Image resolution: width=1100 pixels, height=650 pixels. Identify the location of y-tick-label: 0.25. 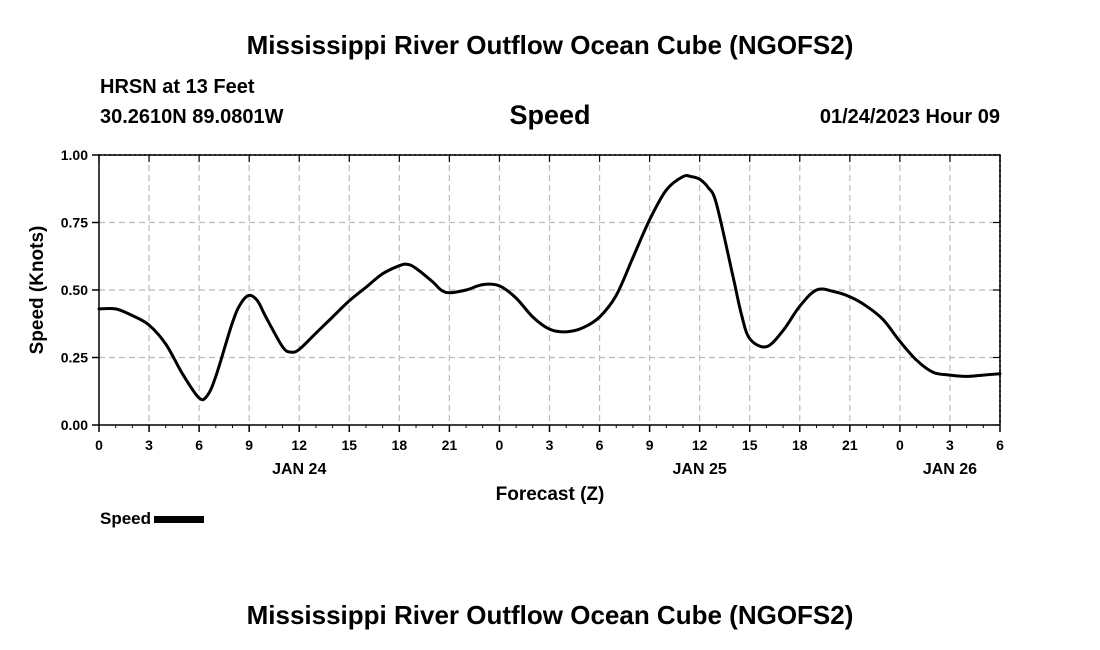
(74, 358).